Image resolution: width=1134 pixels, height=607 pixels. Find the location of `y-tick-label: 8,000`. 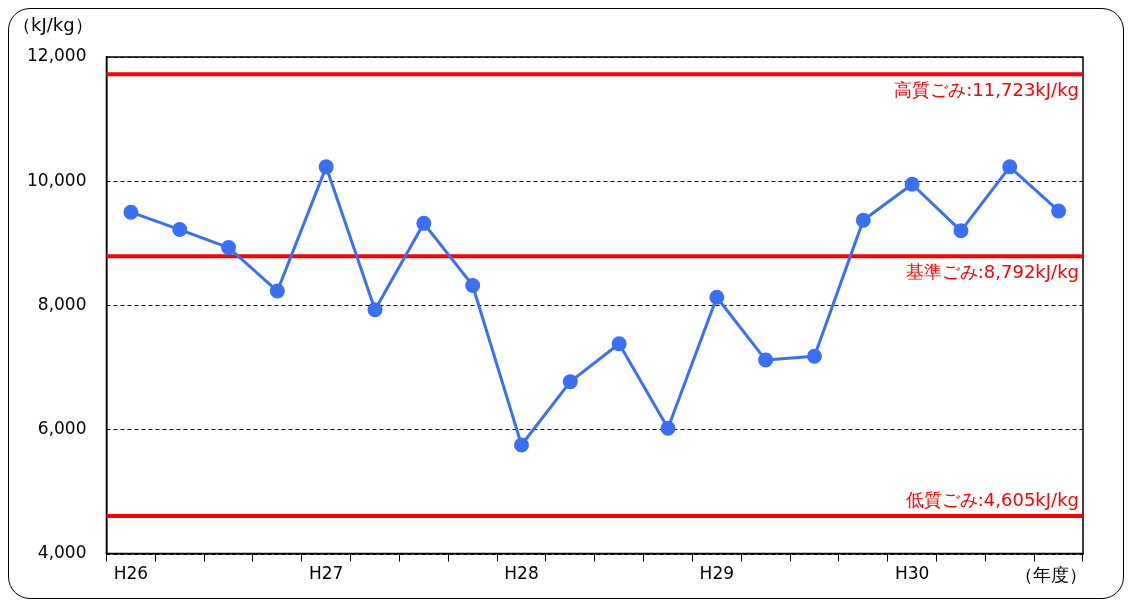

y-tick-label: 8,000 is located at coordinates (62, 303).